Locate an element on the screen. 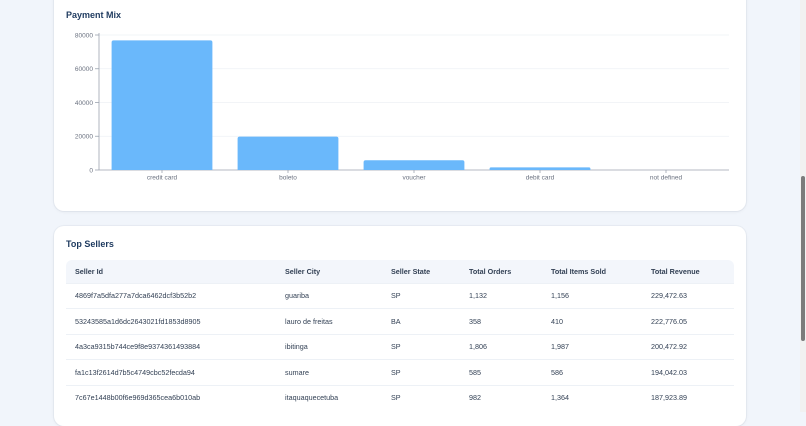 The height and width of the screenshot is (426, 806). column-header-seller-state: Seller State is located at coordinates (421, 271).